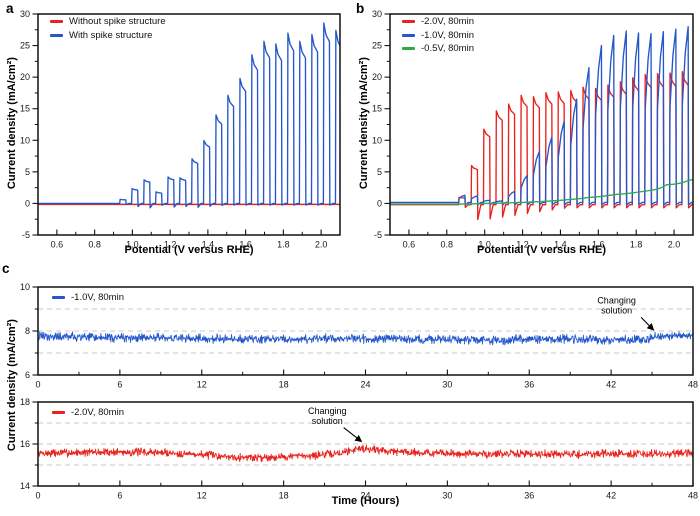 The height and width of the screenshot is (516, 700). Describe the element at coordinates (25, 444) in the screenshot. I see `y-tick-label: 16` at that location.